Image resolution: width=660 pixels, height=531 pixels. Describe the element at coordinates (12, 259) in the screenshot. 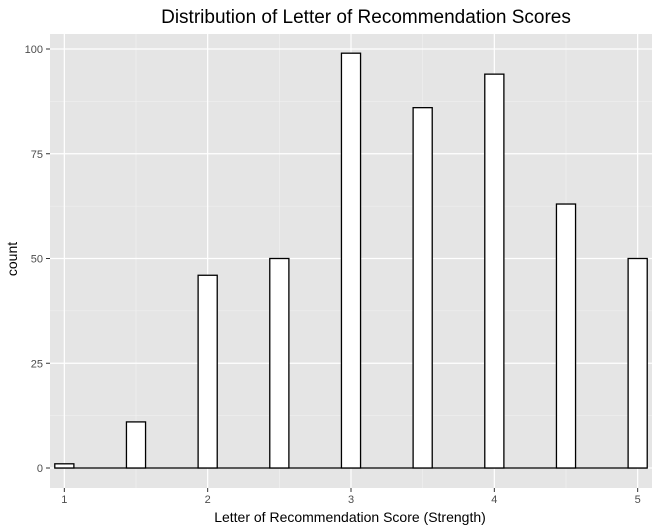

I see `y-axis-title: count` at that location.